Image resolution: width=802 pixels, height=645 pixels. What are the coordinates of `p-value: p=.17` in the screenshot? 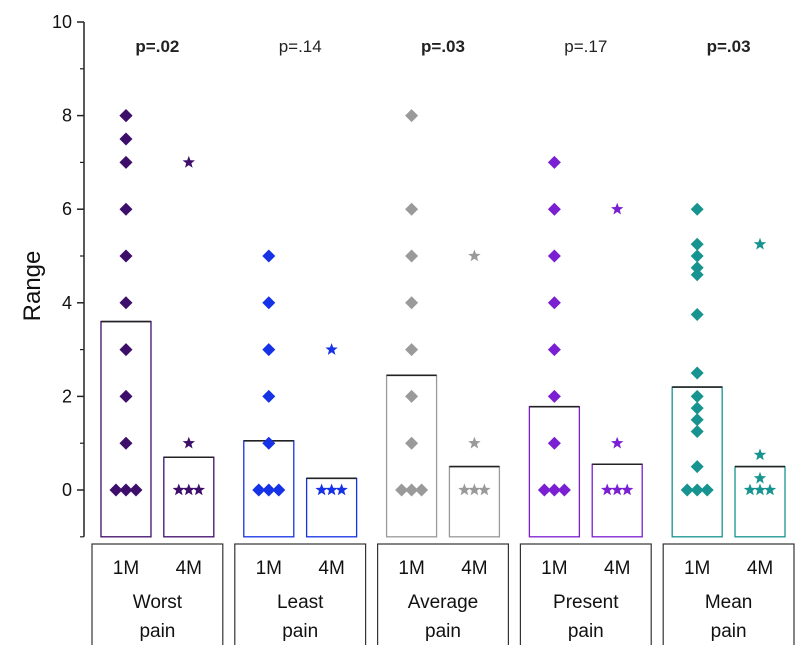 It's located at (585, 46).